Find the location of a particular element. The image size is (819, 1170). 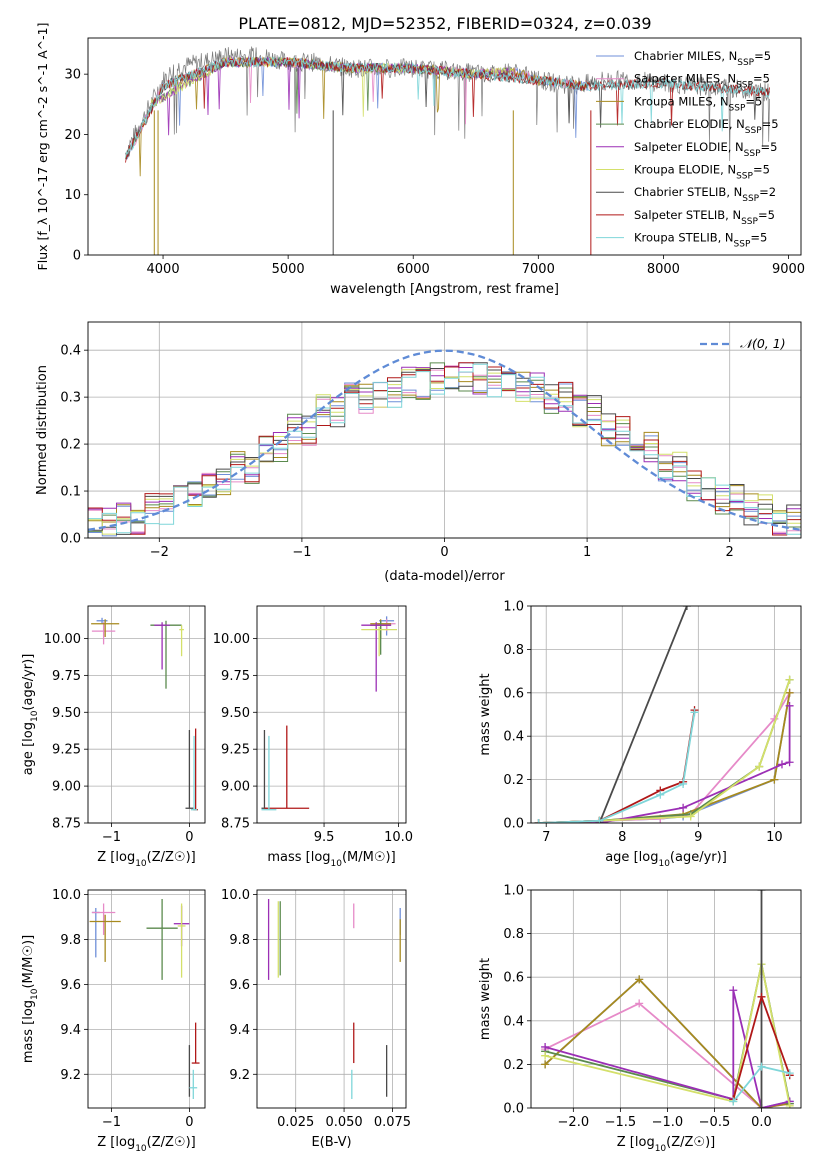

y-tick-label: 0.6 is located at coordinates (513, 978).